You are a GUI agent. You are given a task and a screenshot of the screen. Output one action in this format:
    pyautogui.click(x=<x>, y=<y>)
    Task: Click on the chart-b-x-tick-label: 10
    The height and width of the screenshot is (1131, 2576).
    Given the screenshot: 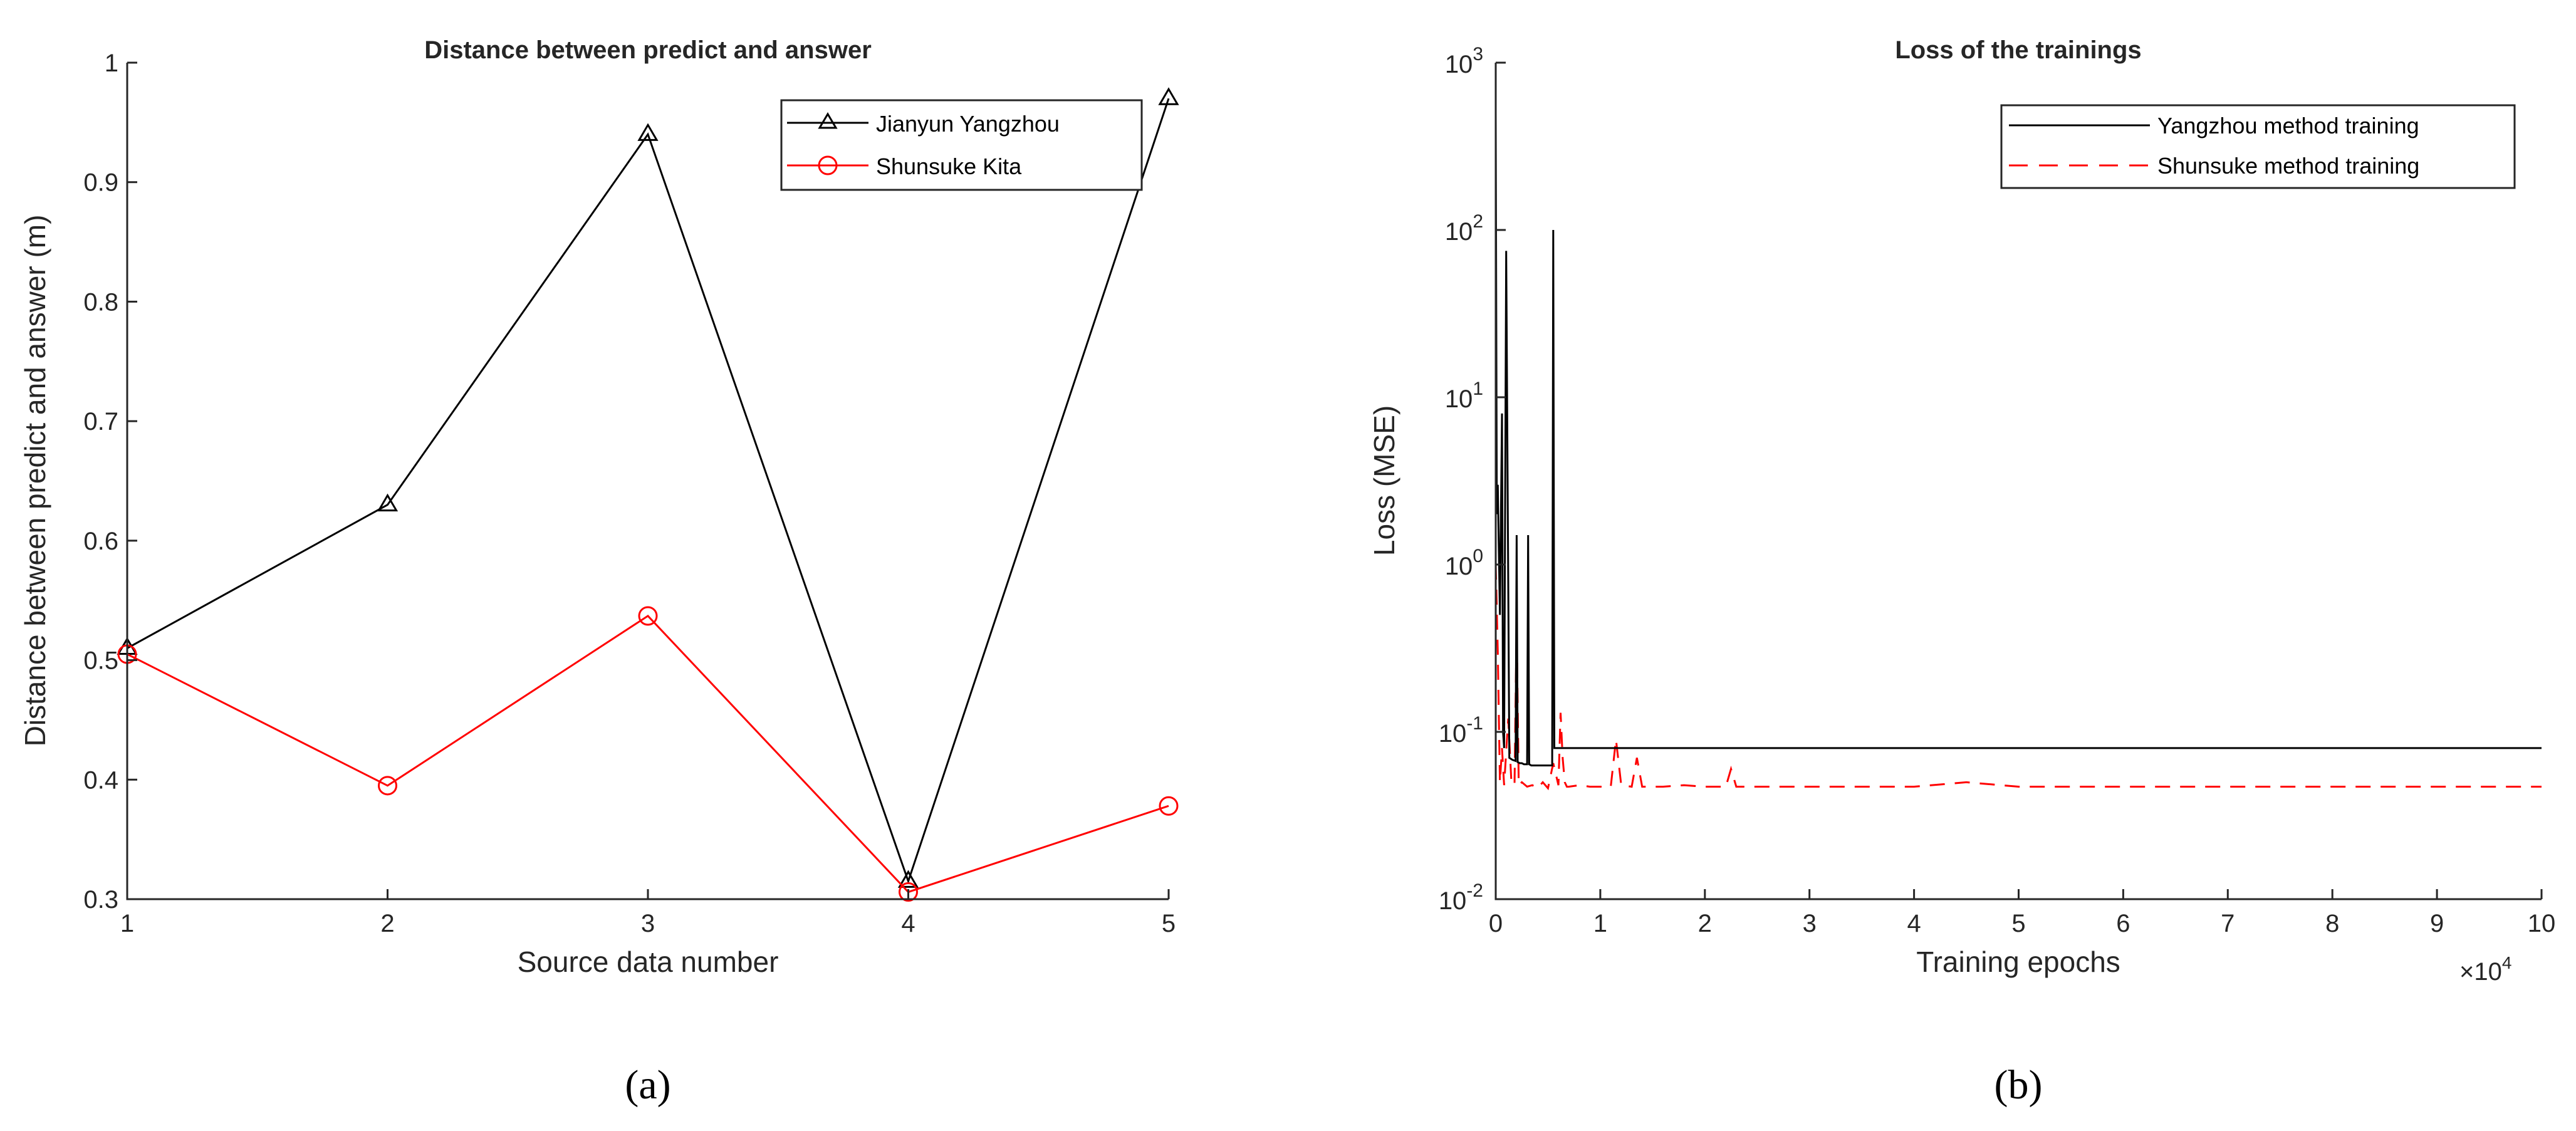 What is the action you would take?
    pyautogui.click(x=2542, y=923)
    